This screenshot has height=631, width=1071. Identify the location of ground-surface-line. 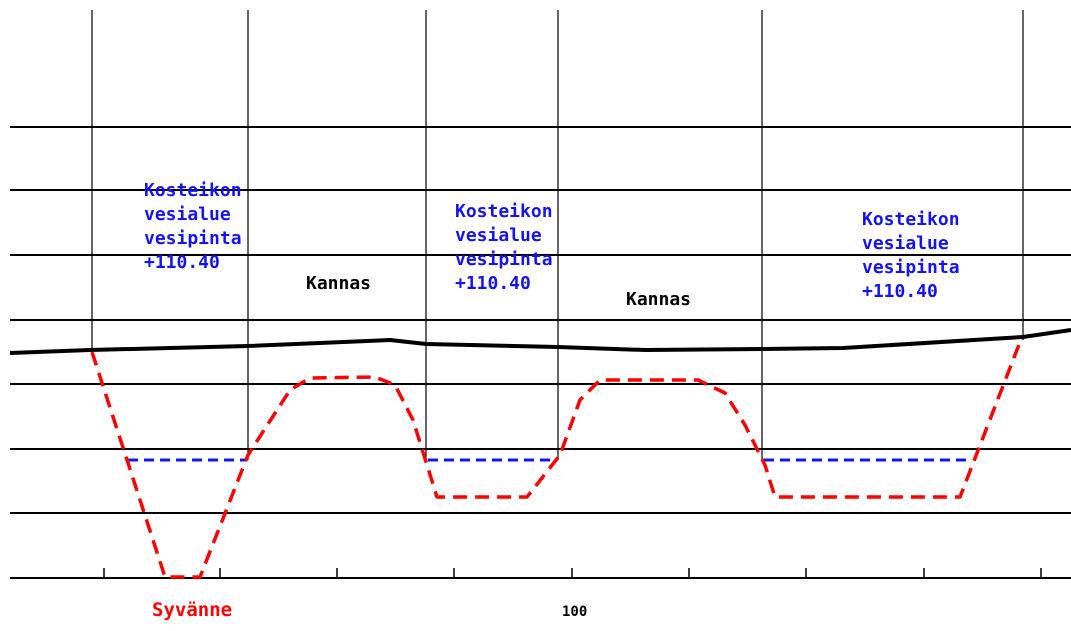
(540, 341).